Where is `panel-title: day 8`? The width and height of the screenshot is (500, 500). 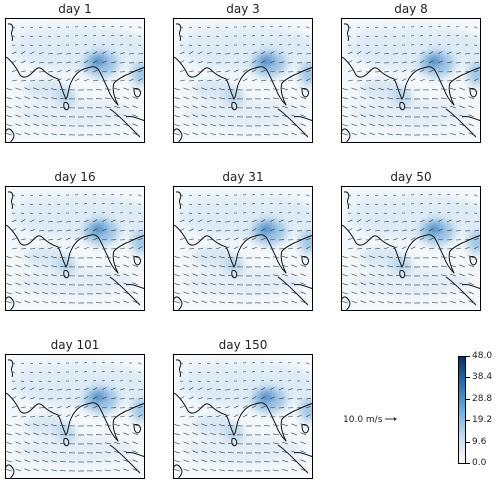 panel-title: day 8 is located at coordinates (411, 9).